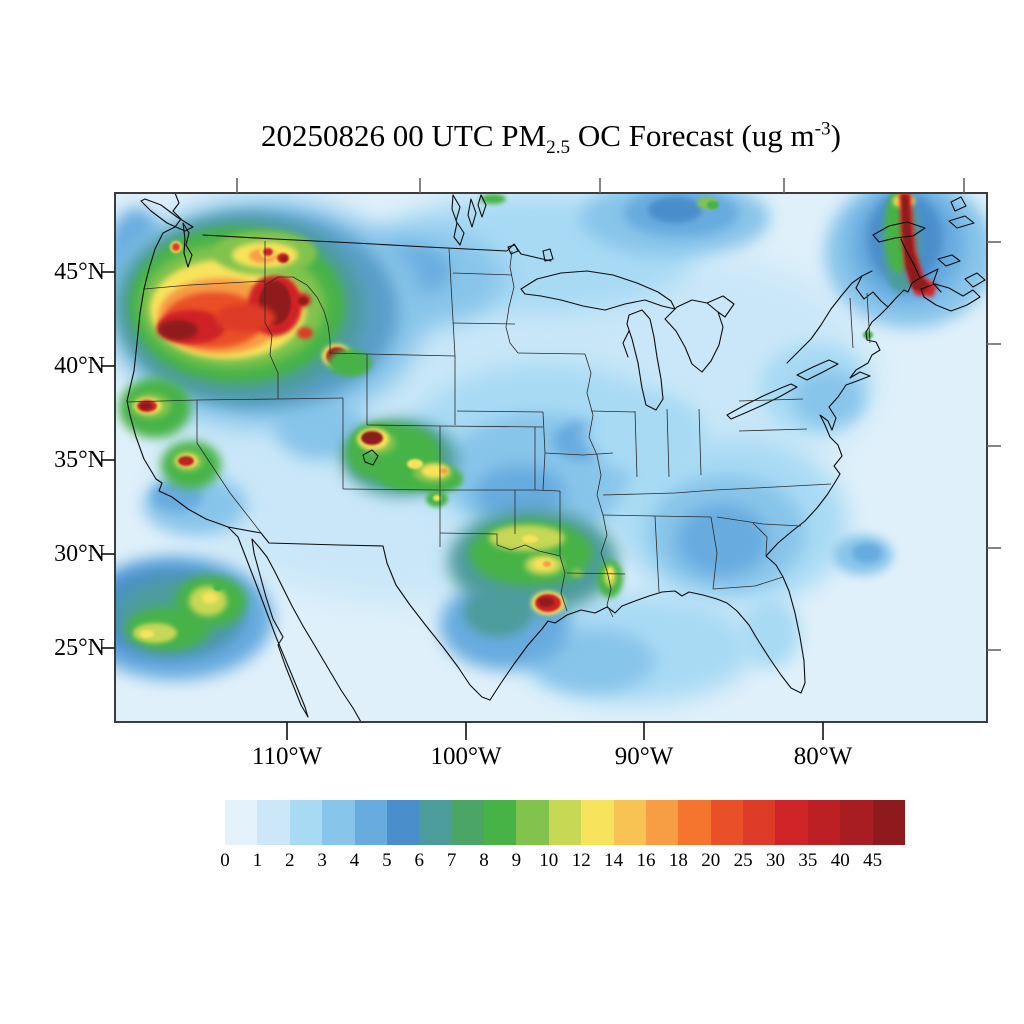  I want to click on colorbar-tick-label: 7, so click(451, 860).